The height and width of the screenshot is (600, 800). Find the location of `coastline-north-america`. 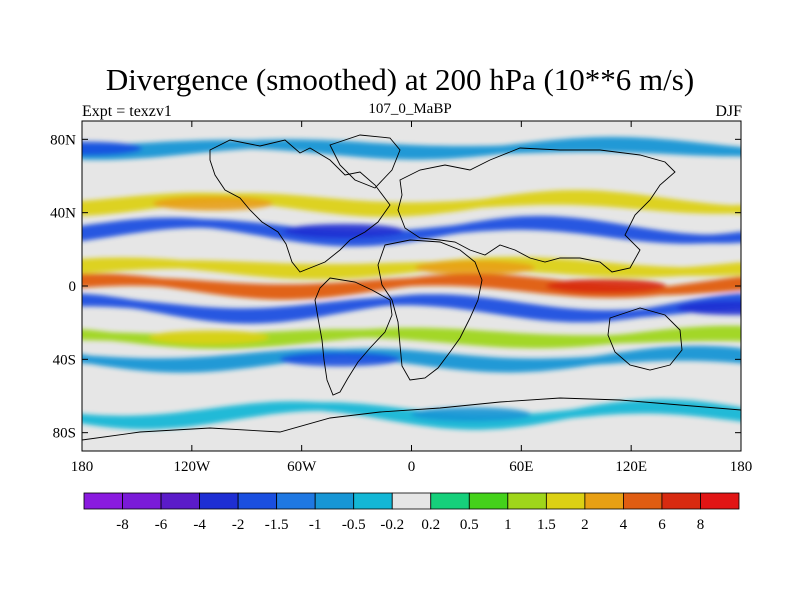

coastline-north-america is located at coordinates (300, 206).